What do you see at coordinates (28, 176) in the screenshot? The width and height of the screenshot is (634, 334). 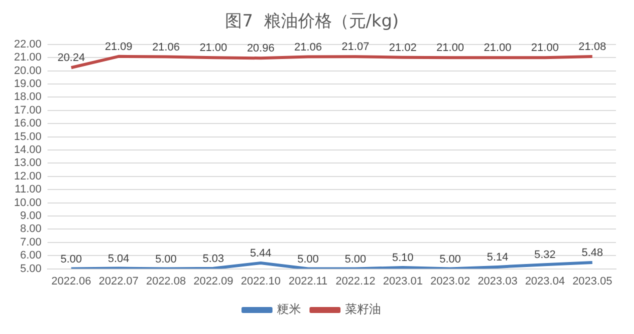 I see `y-tick-label: 12.00` at bounding box center [28, 176].